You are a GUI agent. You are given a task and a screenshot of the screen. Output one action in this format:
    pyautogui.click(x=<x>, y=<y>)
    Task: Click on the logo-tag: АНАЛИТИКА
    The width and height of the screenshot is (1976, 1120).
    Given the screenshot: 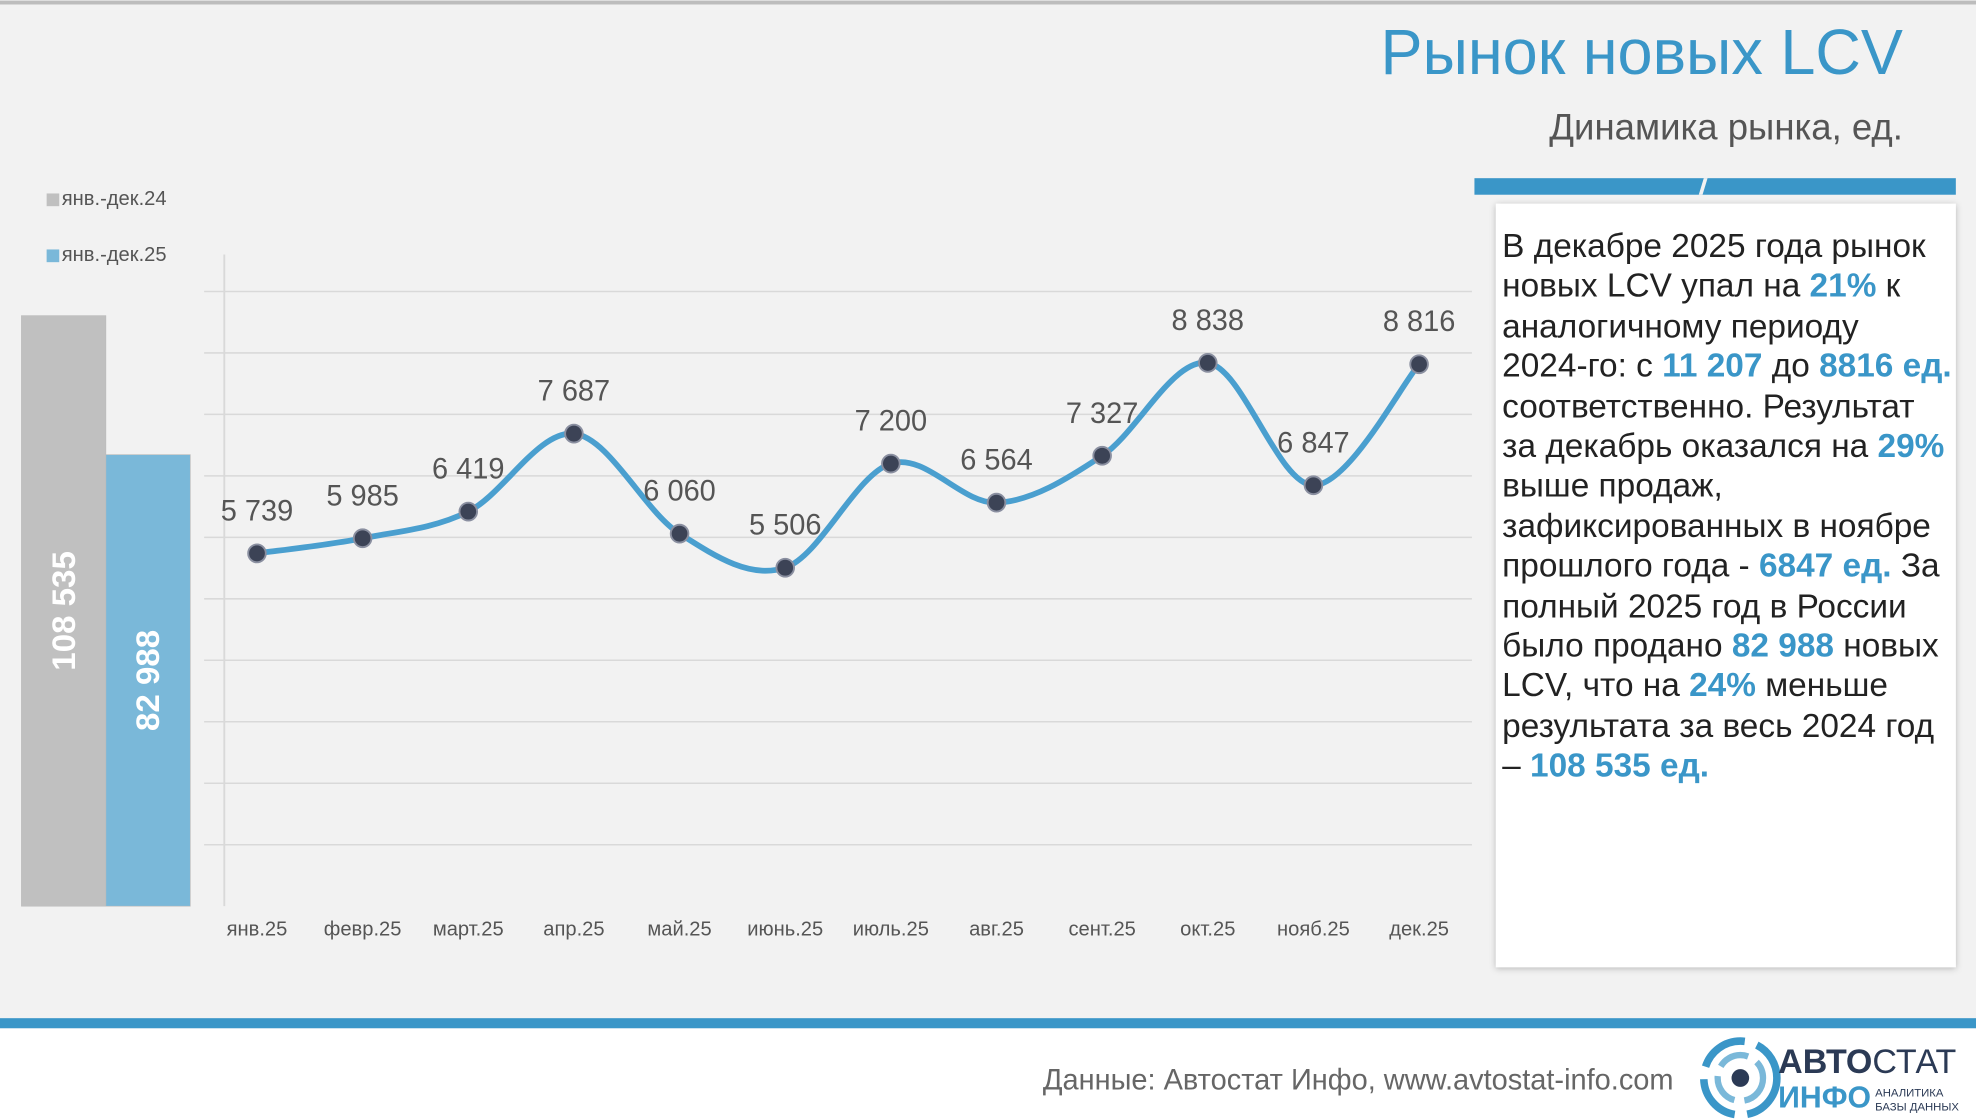 What is the action you would take?
    pyautogui.click(x=1909, y=1093)
    